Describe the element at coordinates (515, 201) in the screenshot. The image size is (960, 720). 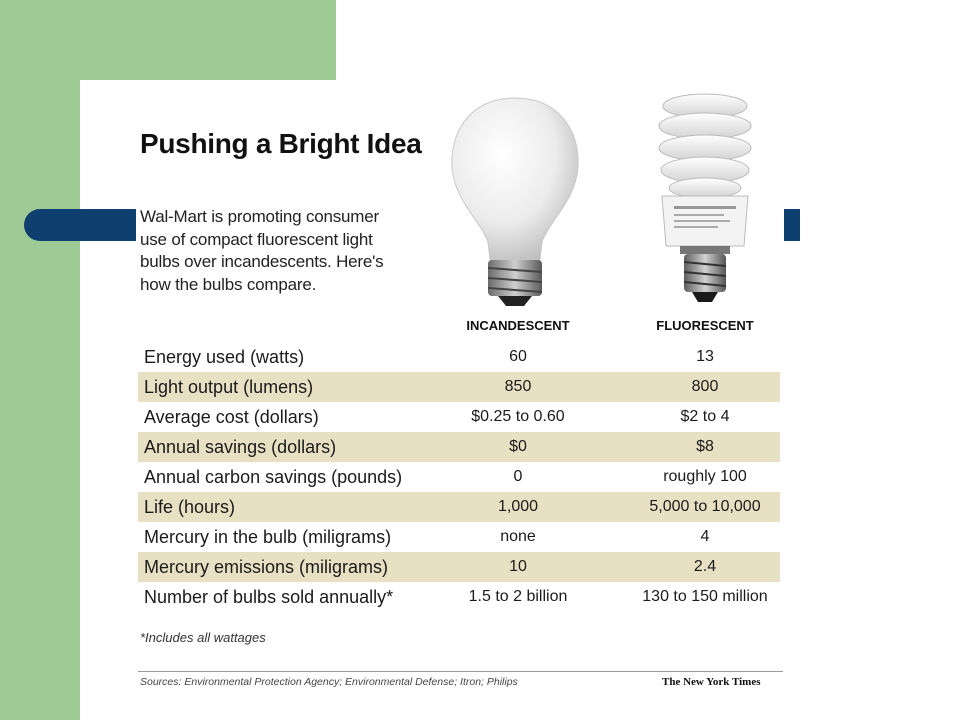
I see `incandescent-bulb-icon` at that location.